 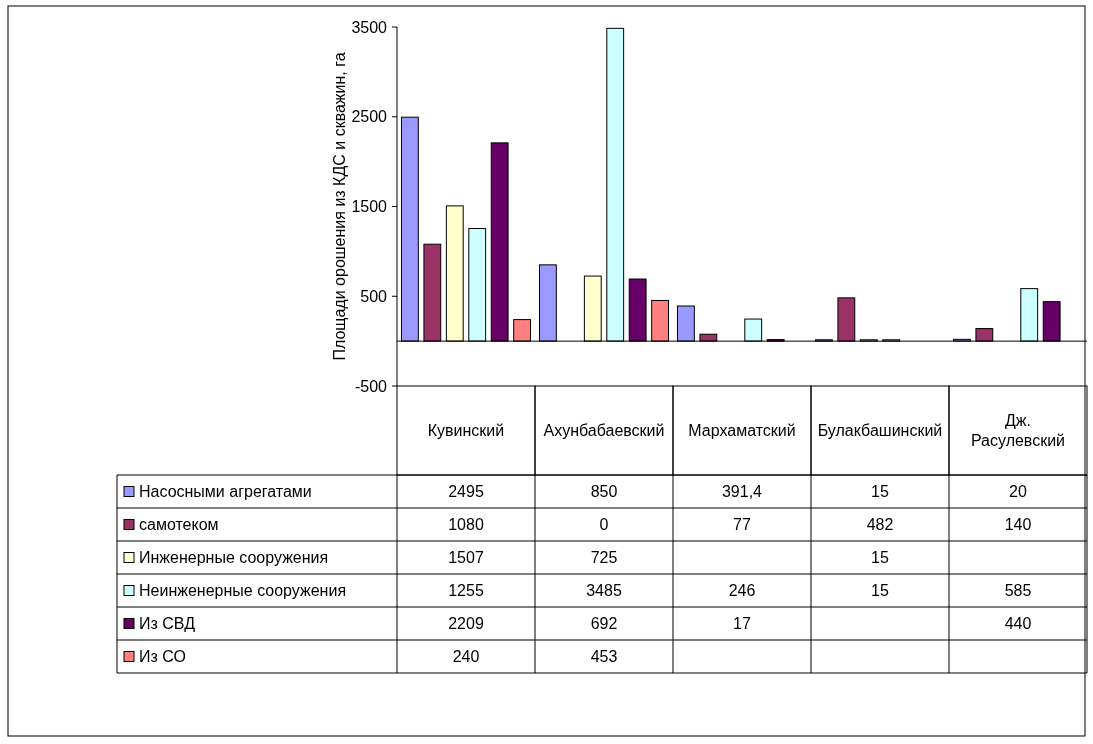 What do you see at coordinates (466, 558) in the screenshot?
I see `data-label: 1507` at bounding box center [466, 558].